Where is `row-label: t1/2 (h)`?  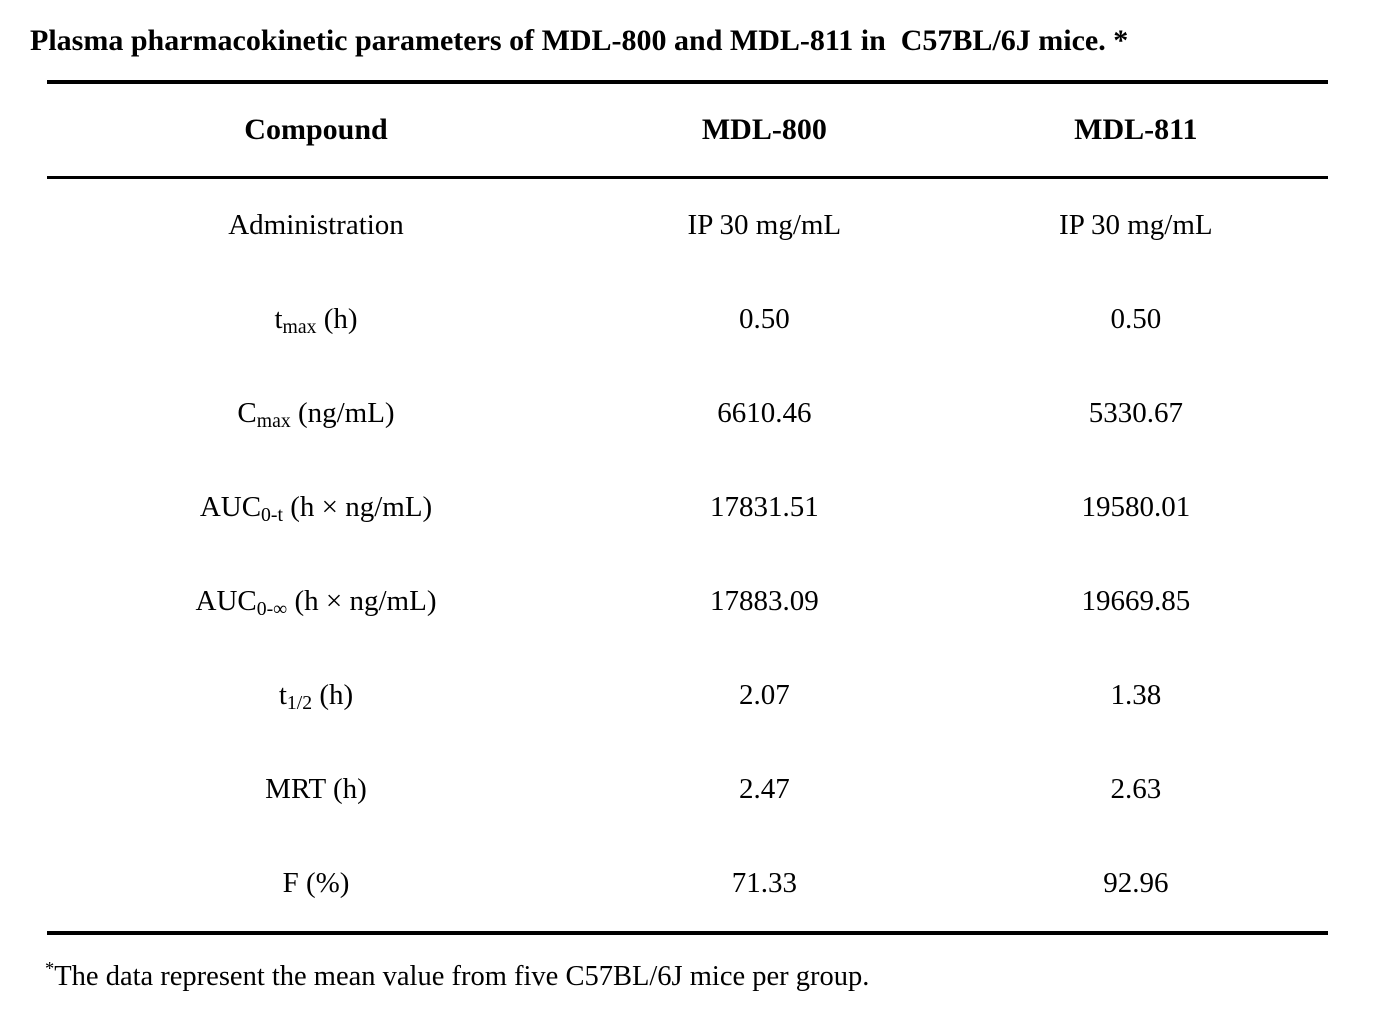 row-label: t1/2 (h) is located at coordinates (316, 696).